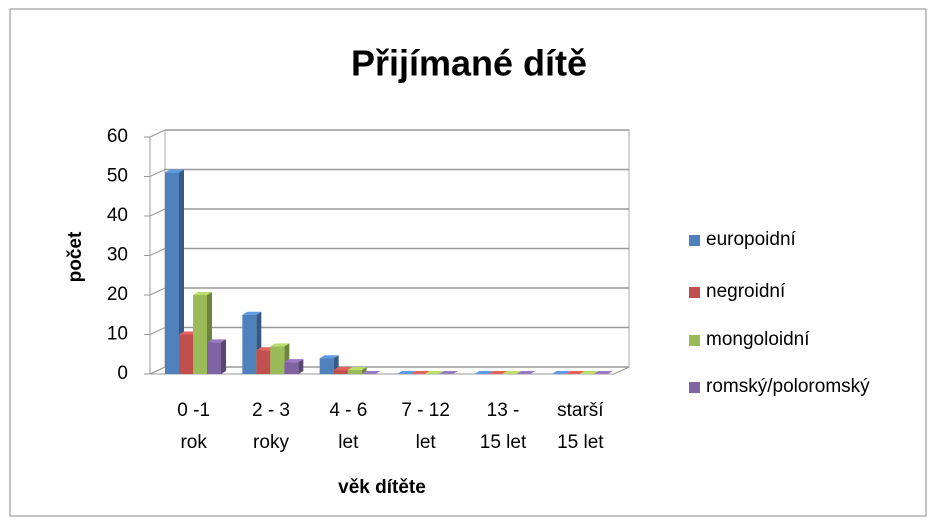 This screenshot has height=531, width=938. Describe the element at coordinates (503, 410) in the screenshot. I see `x-tick-label: 13 -` at that location.